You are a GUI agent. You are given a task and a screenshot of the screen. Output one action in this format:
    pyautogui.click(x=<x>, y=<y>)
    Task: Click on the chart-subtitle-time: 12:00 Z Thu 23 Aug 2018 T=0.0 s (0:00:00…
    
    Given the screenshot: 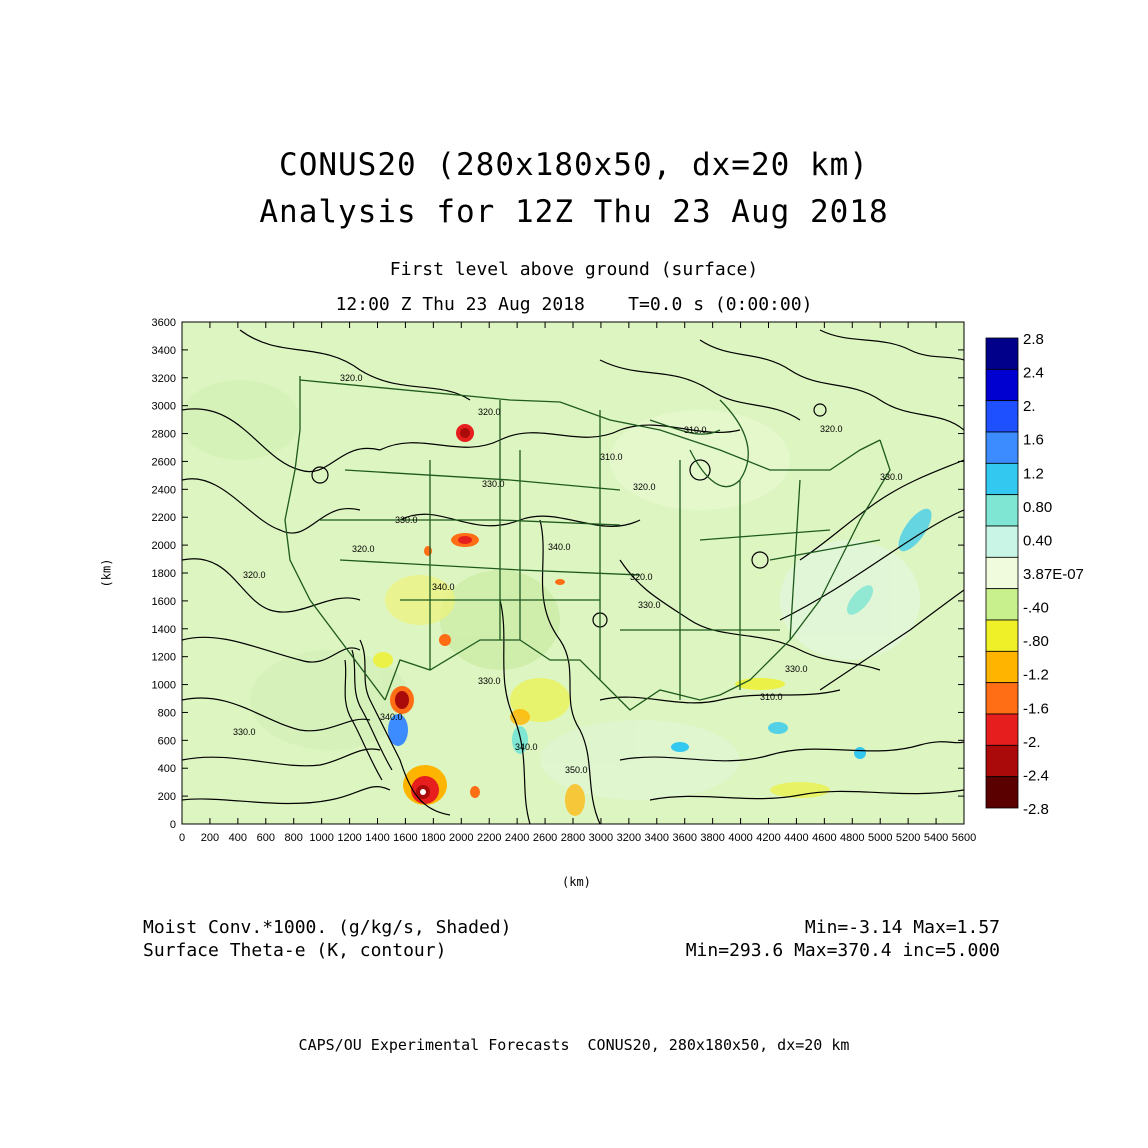 What is the action you would take?
    pyautogui.click(x=574, y=304)
    